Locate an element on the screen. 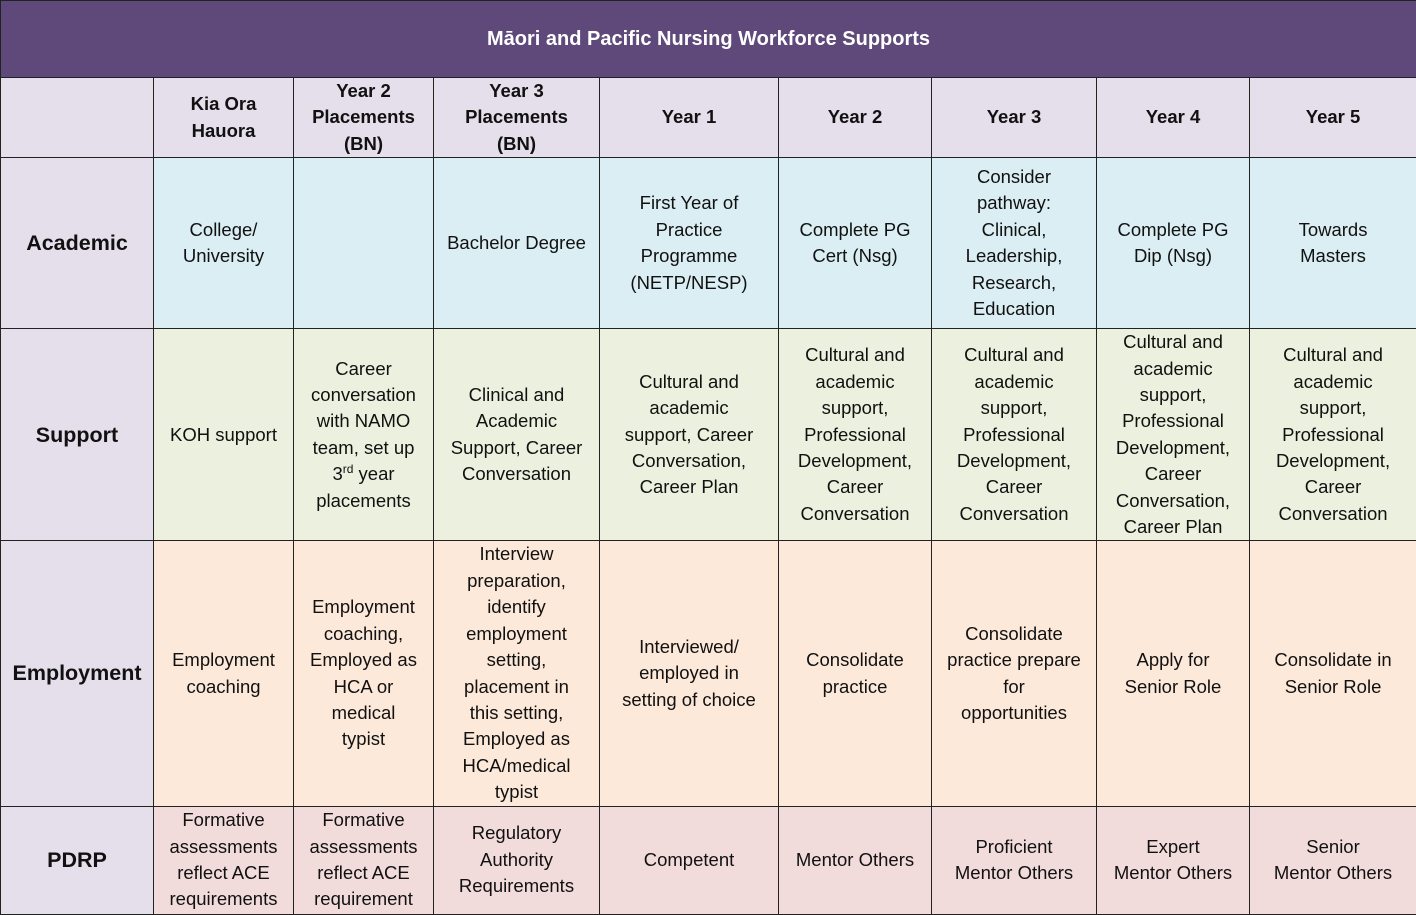 The height and width of the screenshot is (915, 1416). cell-line: Proficient is located at coordinates (1014, 847).